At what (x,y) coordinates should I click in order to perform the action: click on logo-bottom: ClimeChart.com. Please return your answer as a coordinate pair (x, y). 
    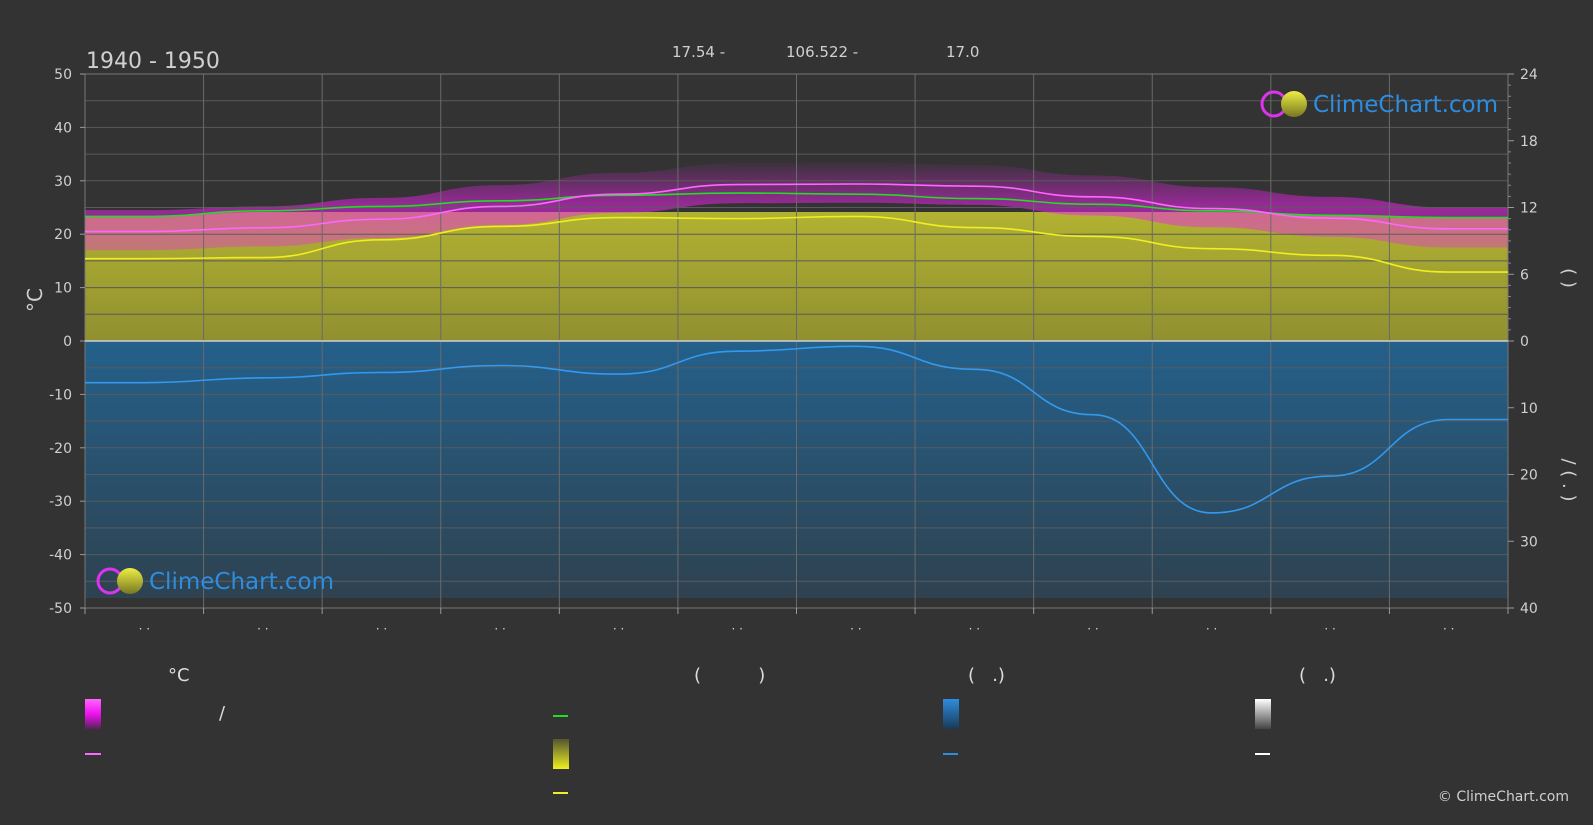
    Looking at the image, I should click on (215, 581).